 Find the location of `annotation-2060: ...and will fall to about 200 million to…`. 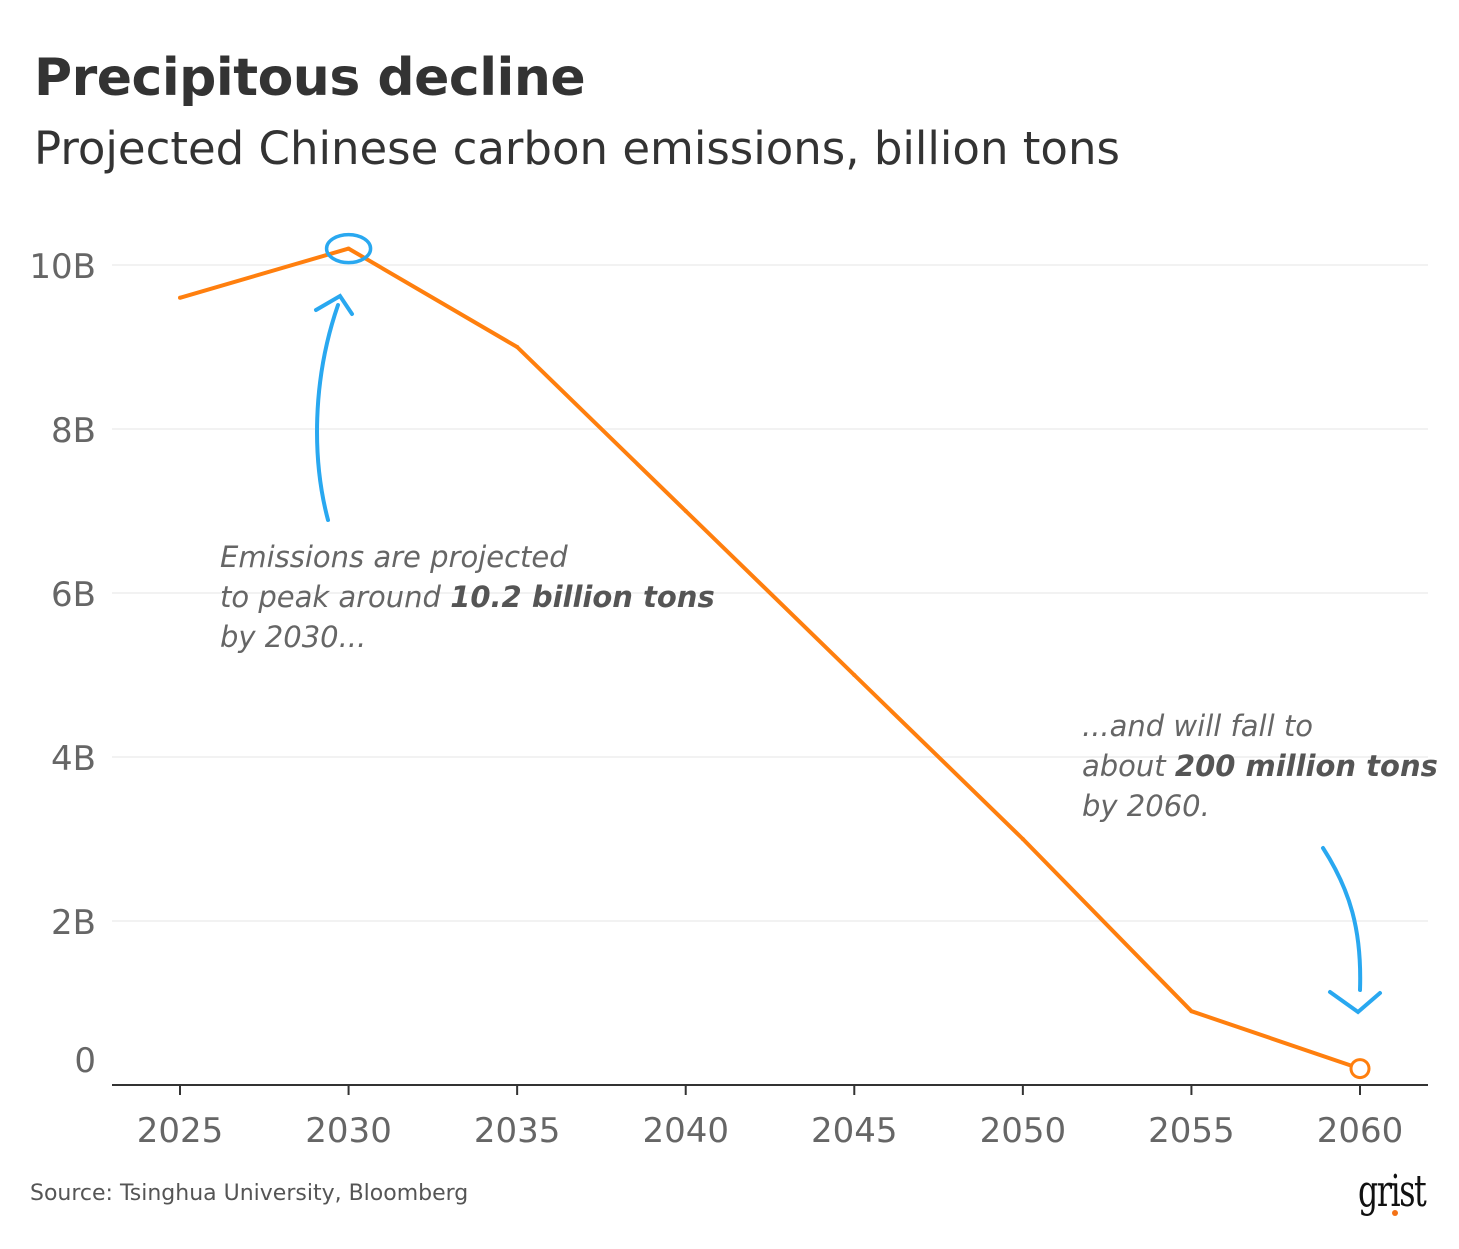

annotation-2060: ...and will fall to about 200 million to… is located at coordinates (1260, 766).